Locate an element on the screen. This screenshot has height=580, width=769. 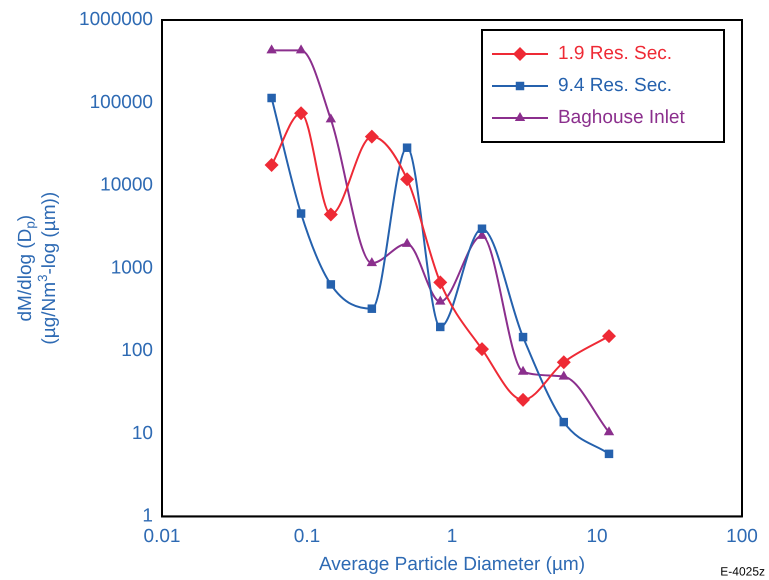
x-tick-label: 10 is located at coordinates (597, 537).